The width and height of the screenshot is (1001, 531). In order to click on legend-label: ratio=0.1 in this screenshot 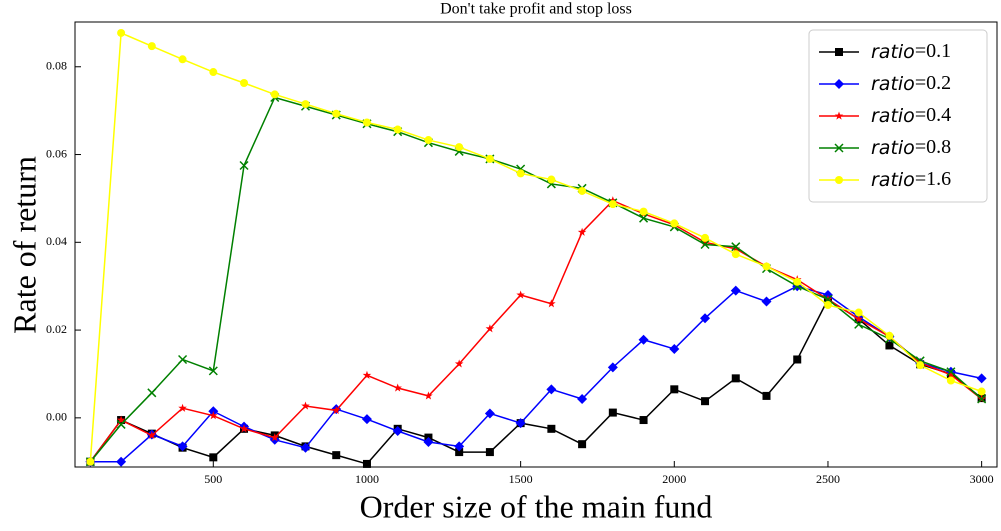, I will do `click(911, 51)`.